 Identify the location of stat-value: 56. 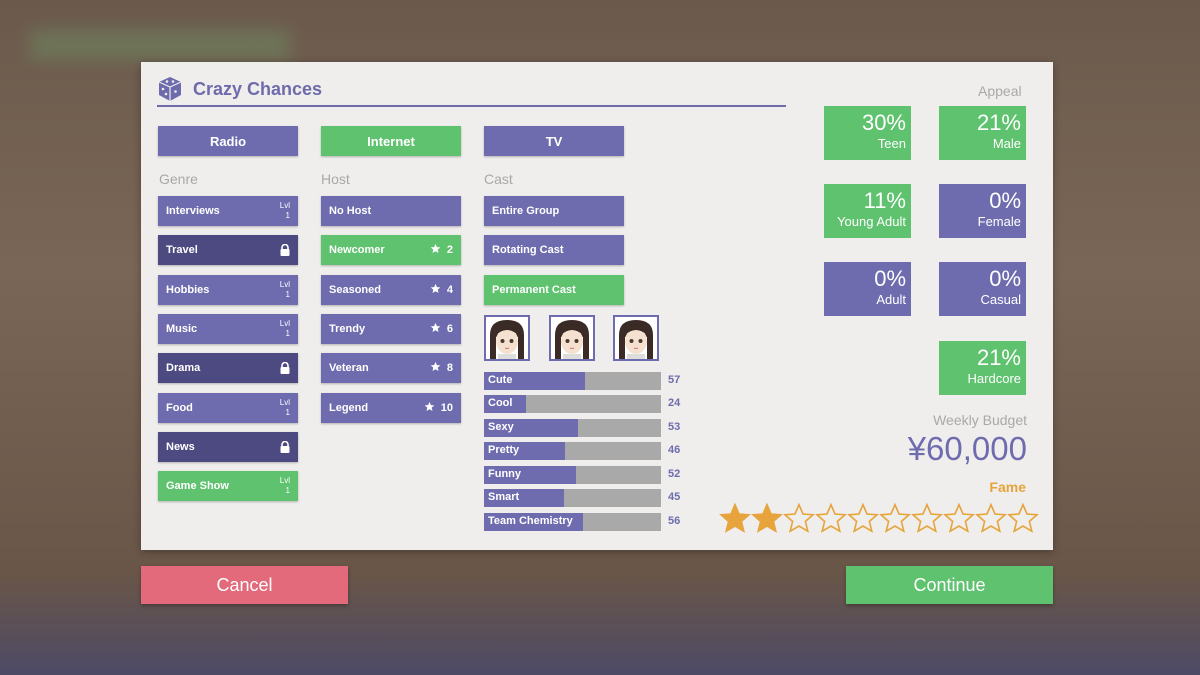
(674, 521).